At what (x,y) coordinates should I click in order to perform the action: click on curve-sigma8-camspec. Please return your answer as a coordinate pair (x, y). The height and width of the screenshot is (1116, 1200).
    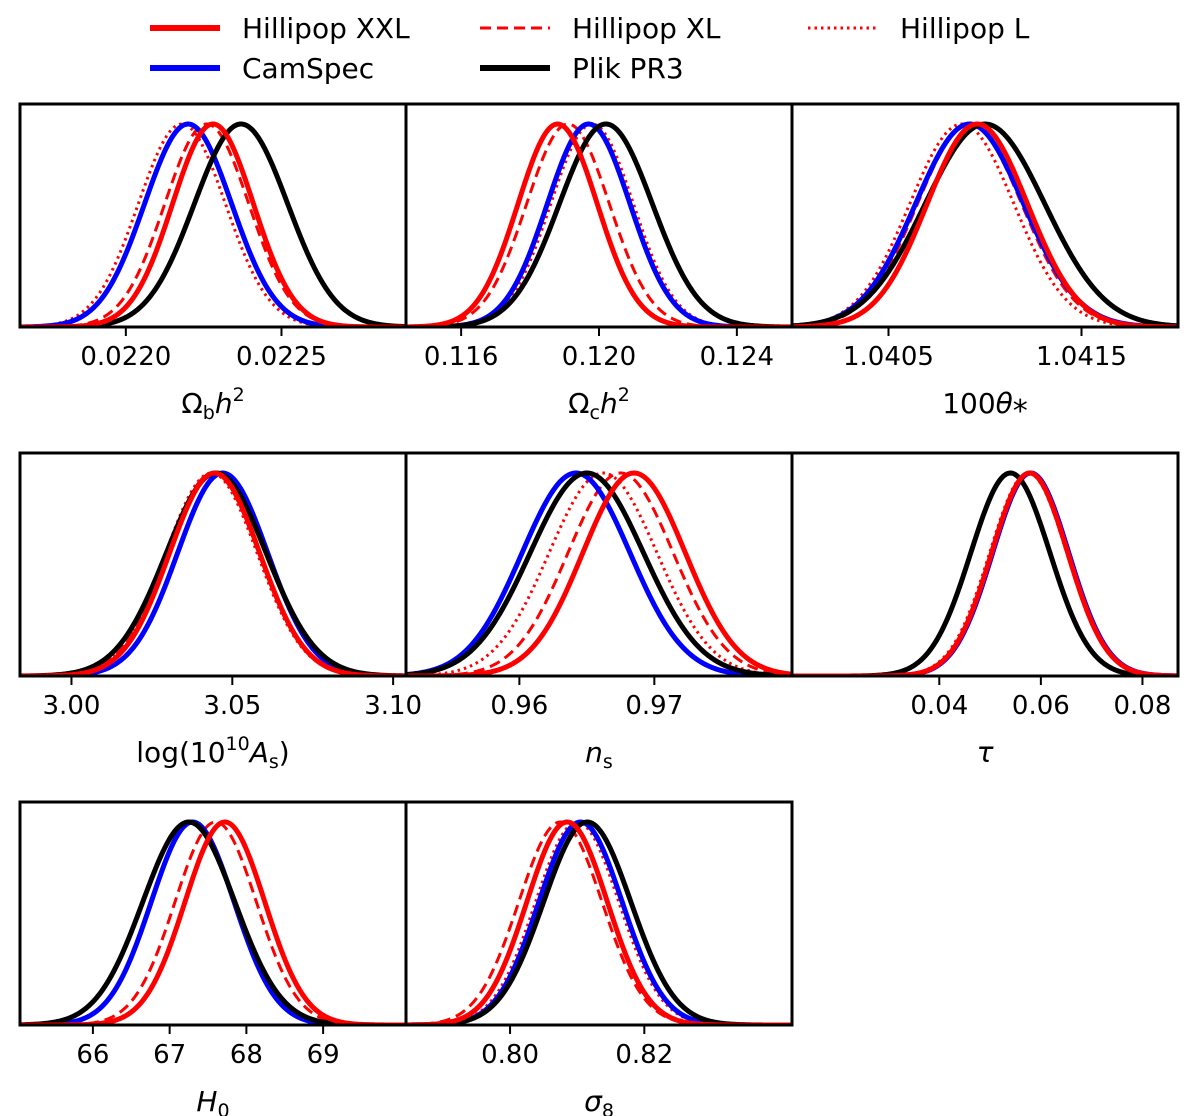
    Looking at the image, I should click on (599, 922).